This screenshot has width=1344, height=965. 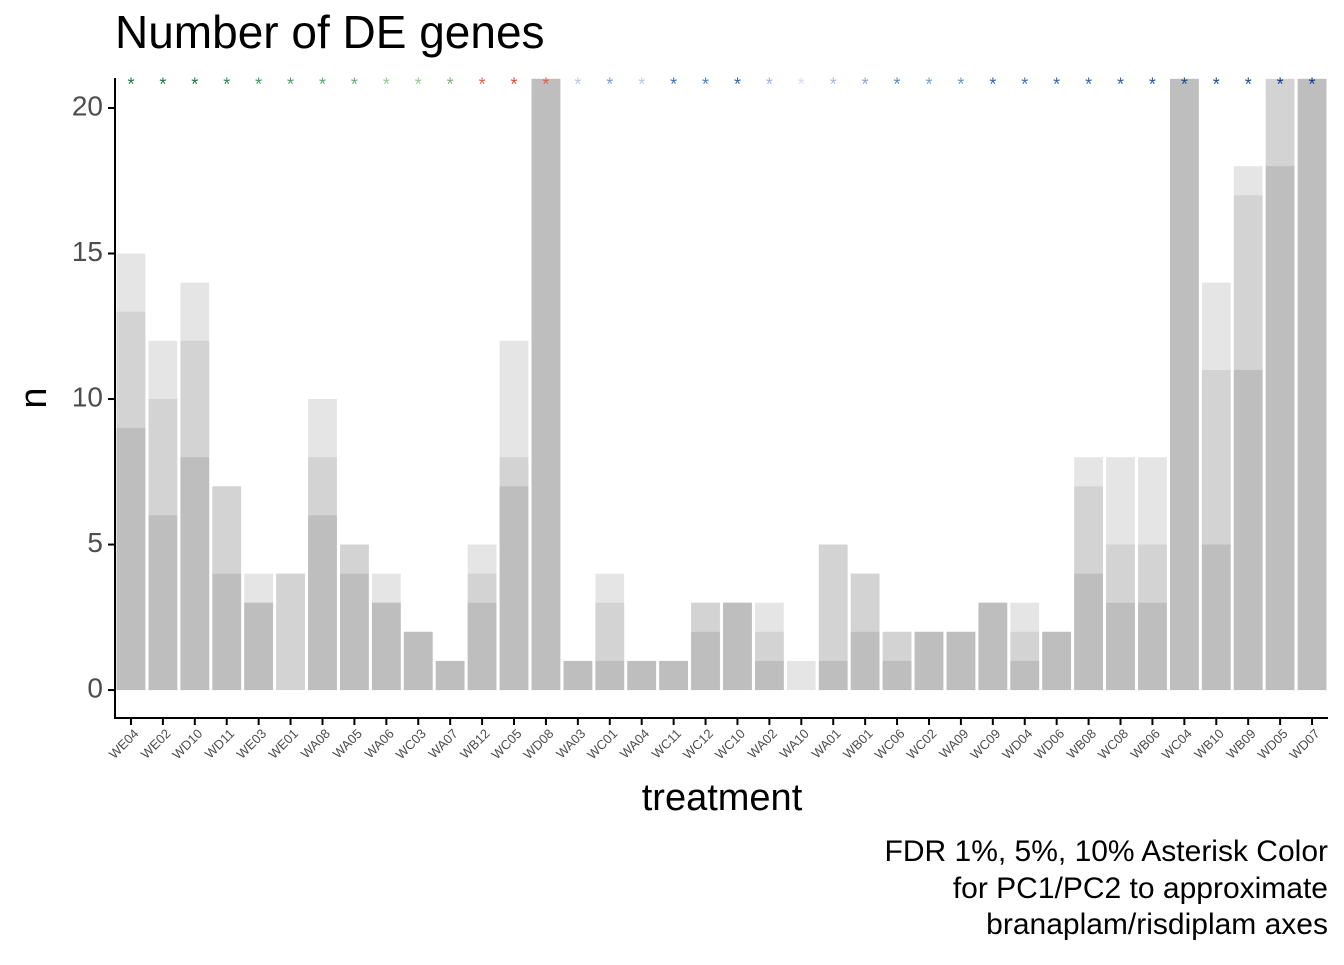 I want to click on x-tick-label: WA09, so click(x=953, y=743).